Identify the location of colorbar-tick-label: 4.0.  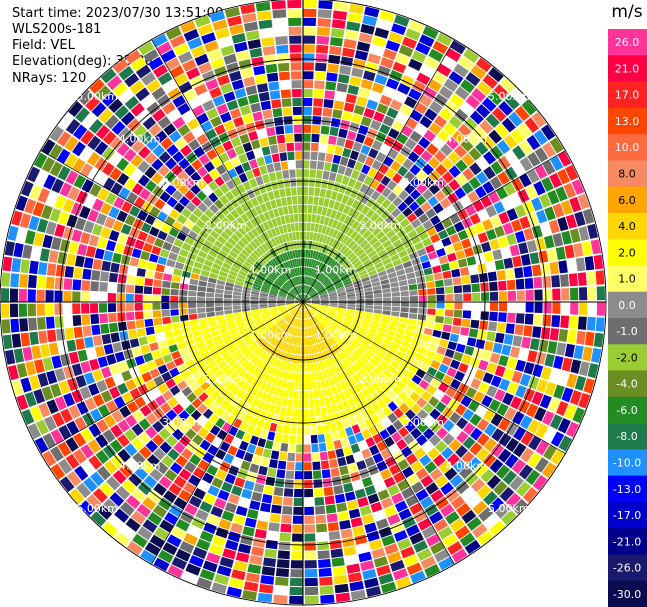
(627, 226).